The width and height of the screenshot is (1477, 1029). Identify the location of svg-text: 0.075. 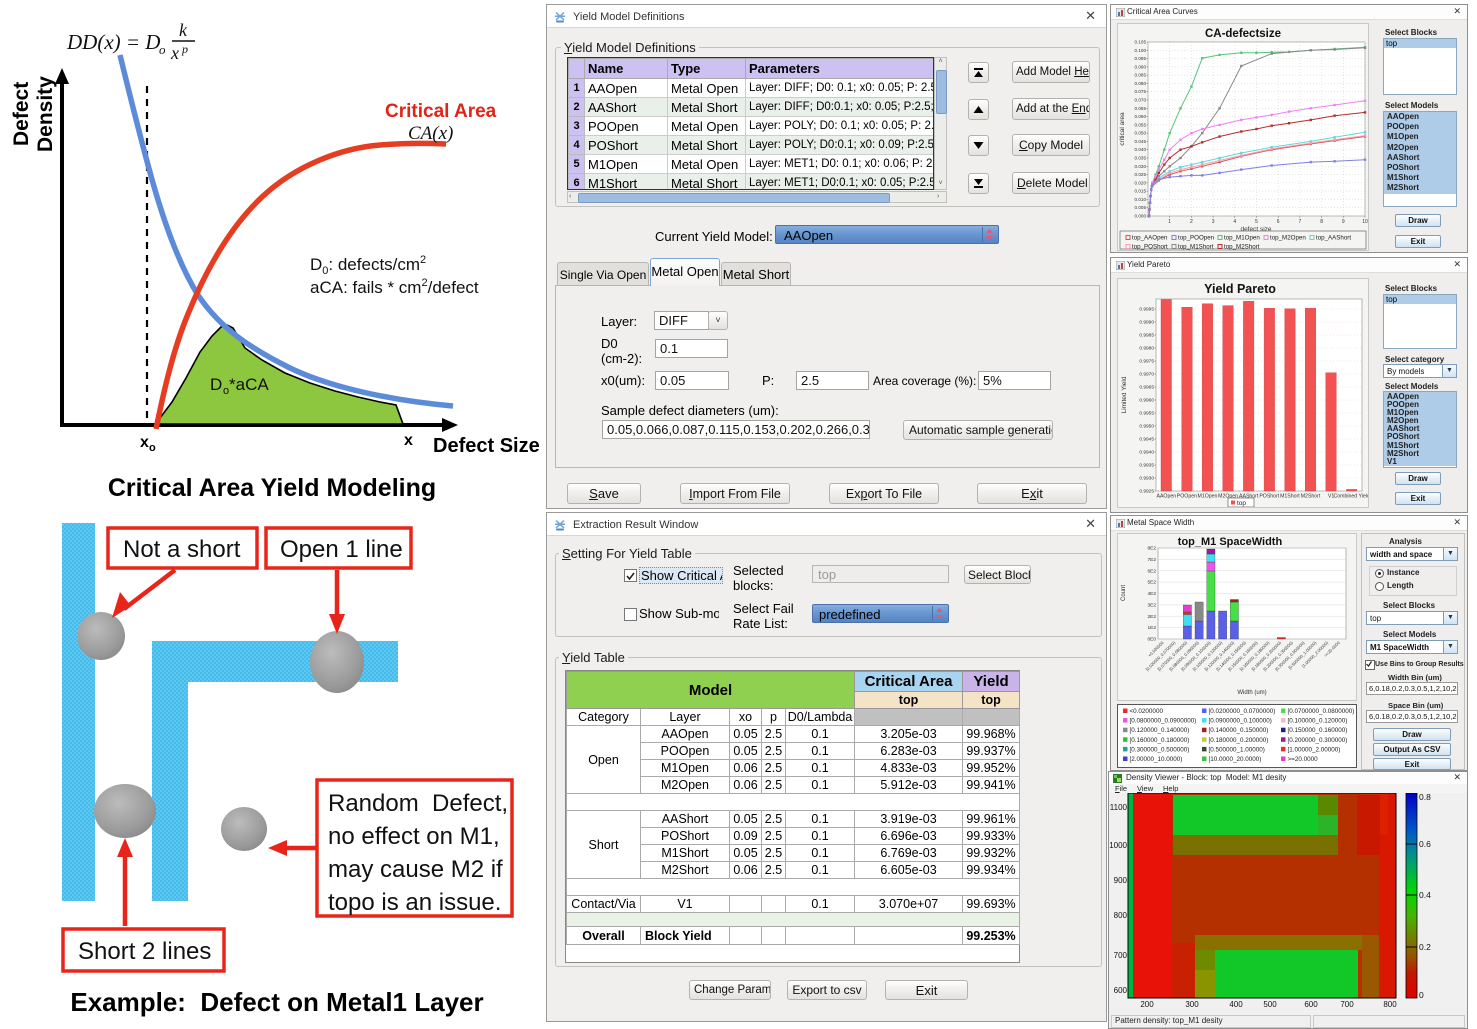
(1141, 91).